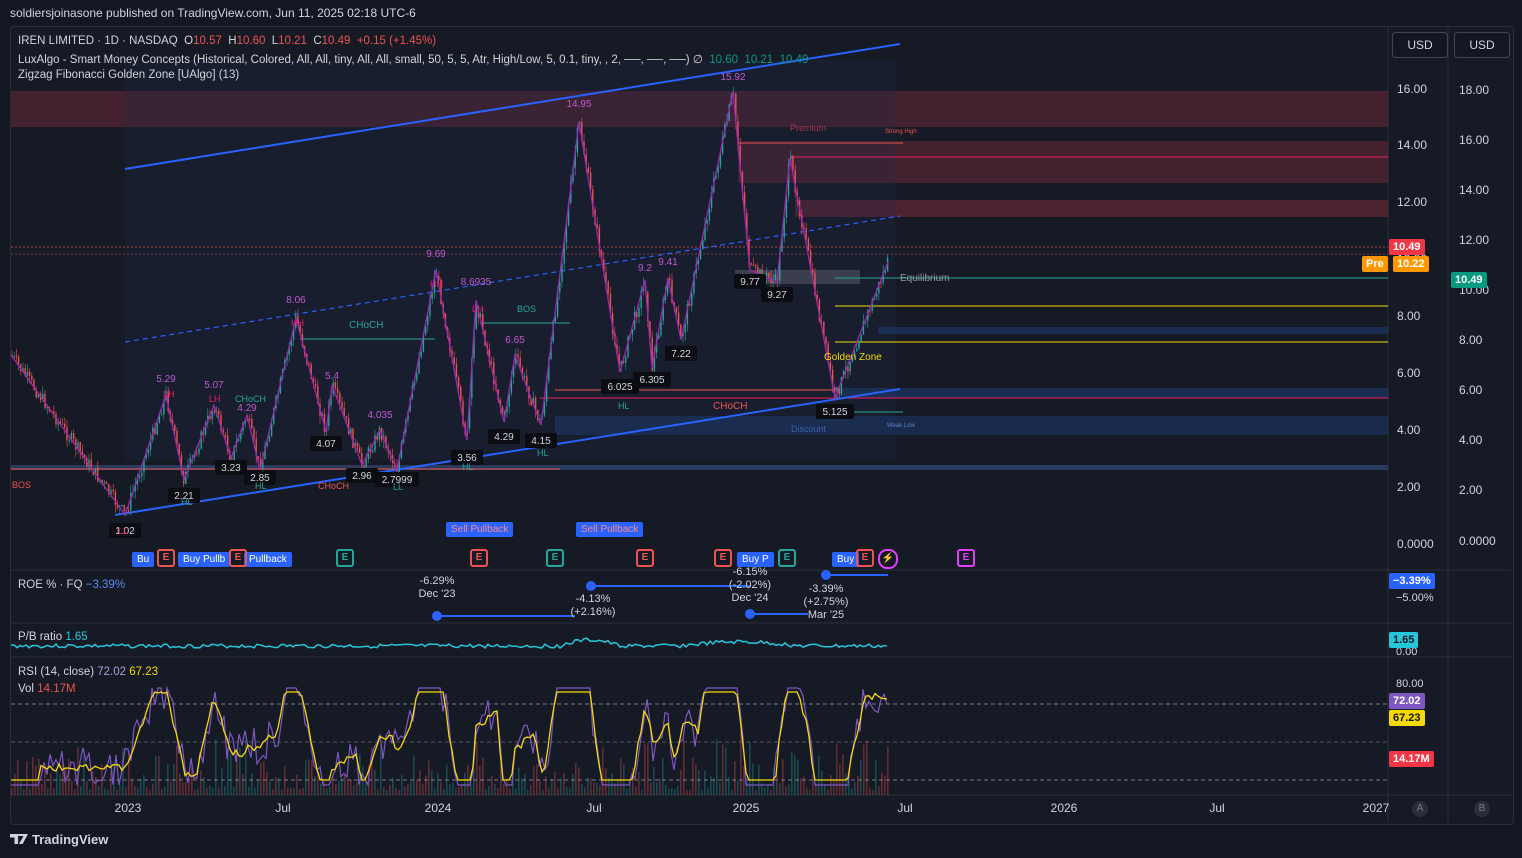 The width and height of the screenshot is (1522, 858). What do you see at coordinates (88, 672) in the screenshot?
I see `rsi-legend: RSI (14, close) 72.02 67.23` at bounding box center [88, 672].